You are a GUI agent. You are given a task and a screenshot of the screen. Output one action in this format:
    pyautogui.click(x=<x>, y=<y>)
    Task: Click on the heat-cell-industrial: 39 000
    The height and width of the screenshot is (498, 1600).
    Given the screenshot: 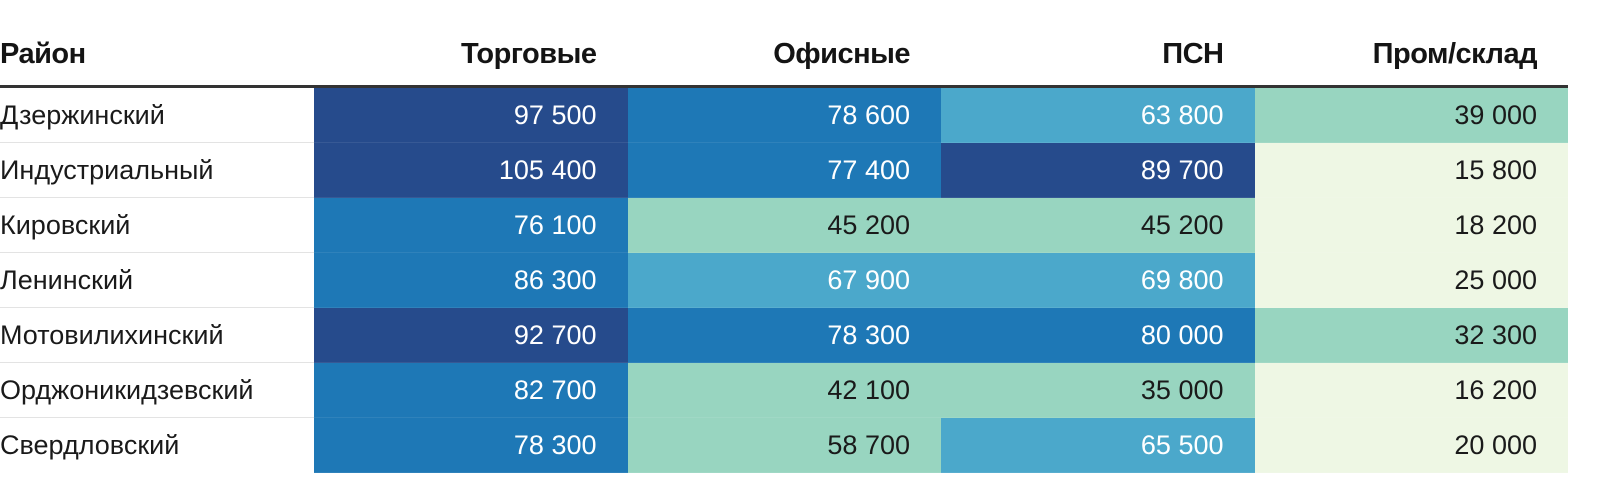 What is the action you would take?
    pyautogui.click(x=1411, y=114)
    